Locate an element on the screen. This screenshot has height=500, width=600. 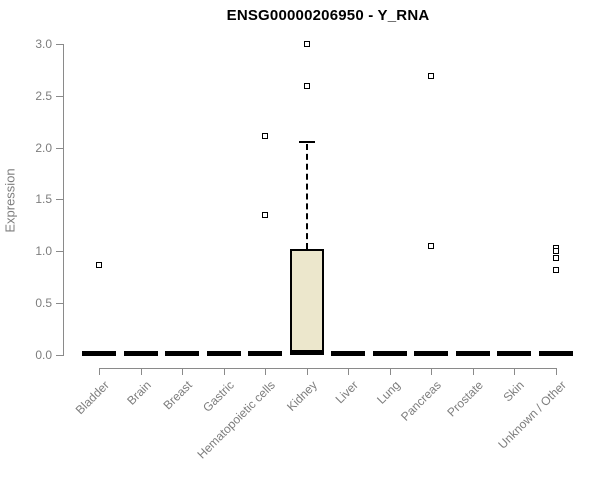
y-tick-label: 0.0 is located at coordinates (43, 355).